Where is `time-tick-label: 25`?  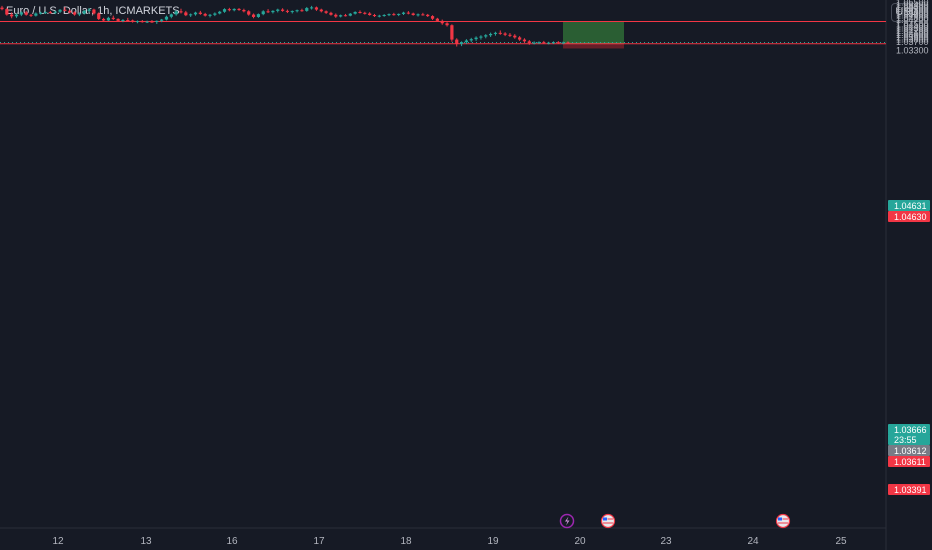
time-tick-label: 25 is located at coordinates (841, 541).